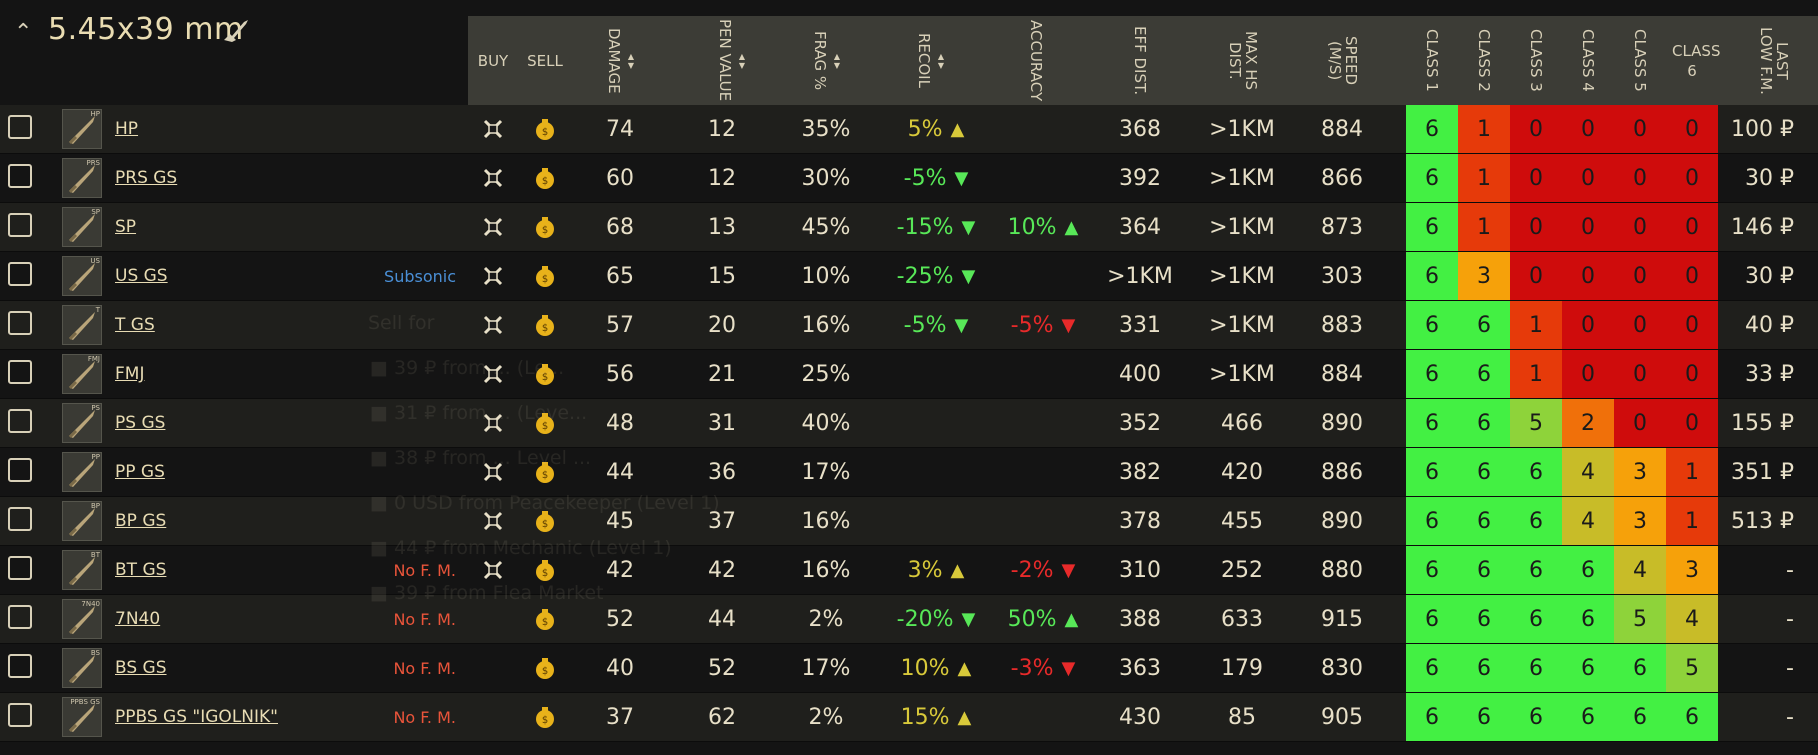 The image size is (1818, 755). I want to click on ammo-name-link: US GS, so click(141, 276).